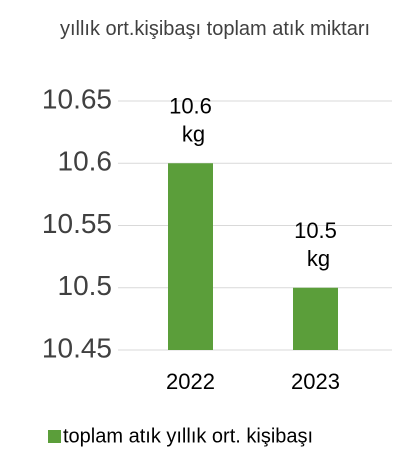 Image resolution: width=403 pixels, height=458 pixels. What do you see at coordinates (190, 119) in the screenshot?
I see `data-label: 10.6 kg` at bounding box center [190, 119].